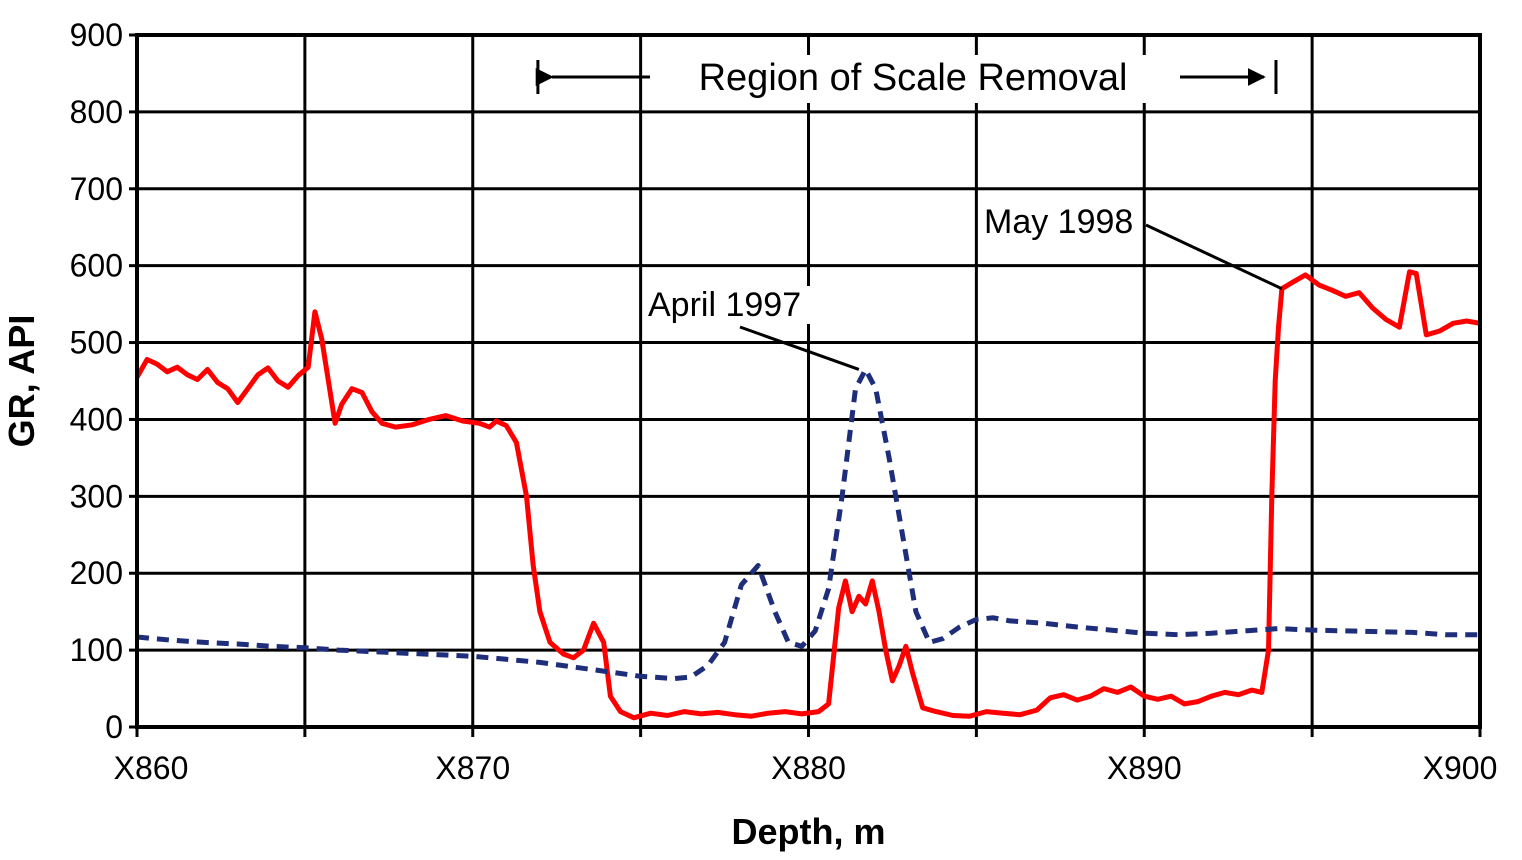  Describe the element at coordinates (96, 650) in the screenshot. I see `y-tick-label-100: 100` at that location.